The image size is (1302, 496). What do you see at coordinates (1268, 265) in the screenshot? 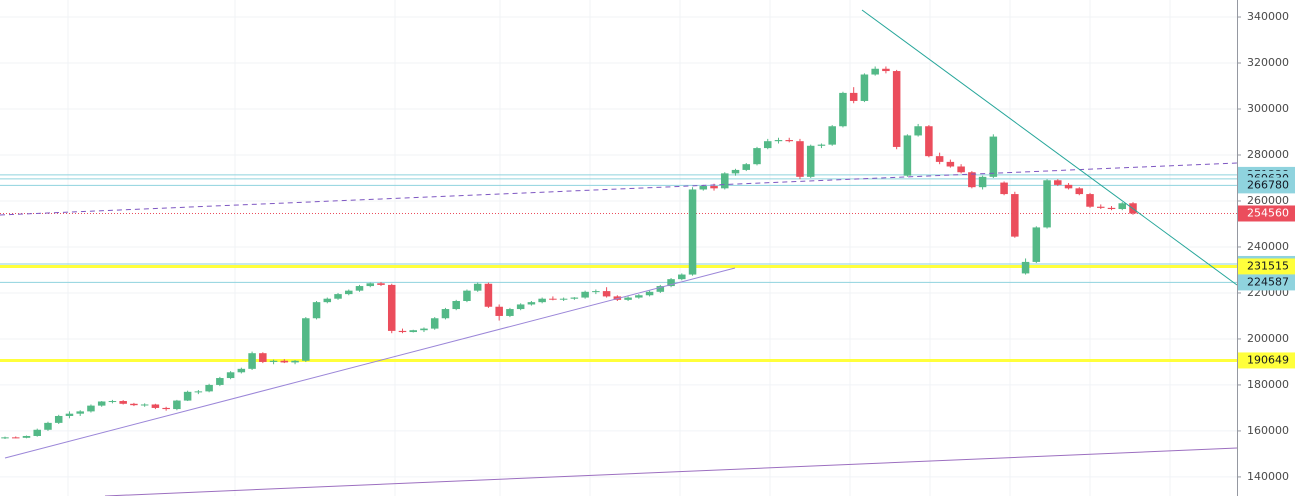
I see `price-label: 231515` at bounding box center [1268, 265].